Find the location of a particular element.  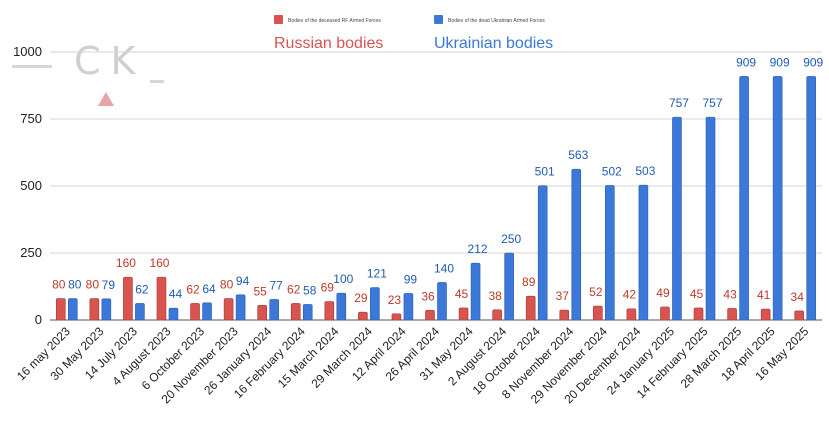

watermark-logo: CK is located at coordinates (88, 72).